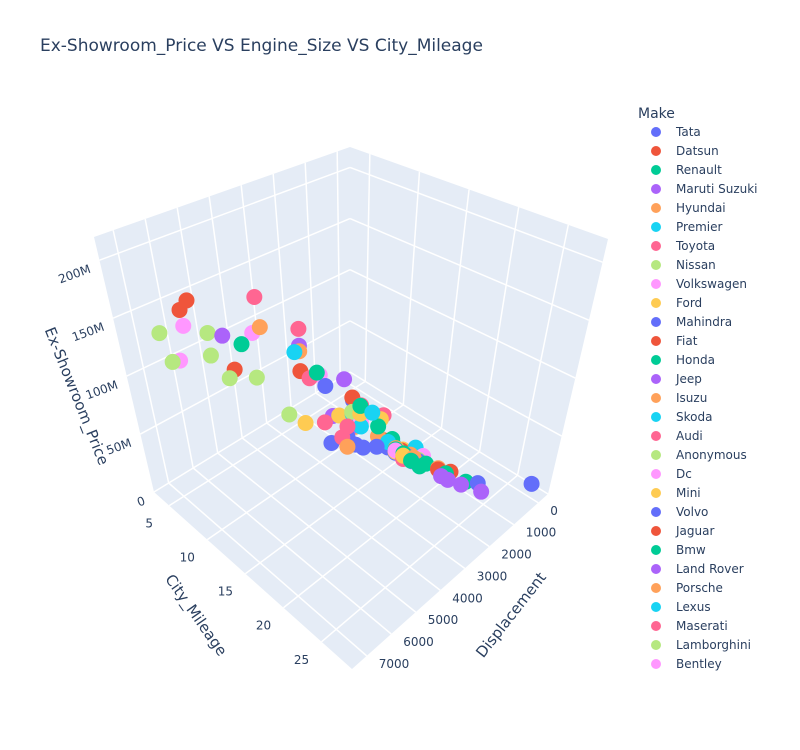 The width and height of the screenshot is (800, 750). I want to click on legend-item: Honda, so click(683, 360).